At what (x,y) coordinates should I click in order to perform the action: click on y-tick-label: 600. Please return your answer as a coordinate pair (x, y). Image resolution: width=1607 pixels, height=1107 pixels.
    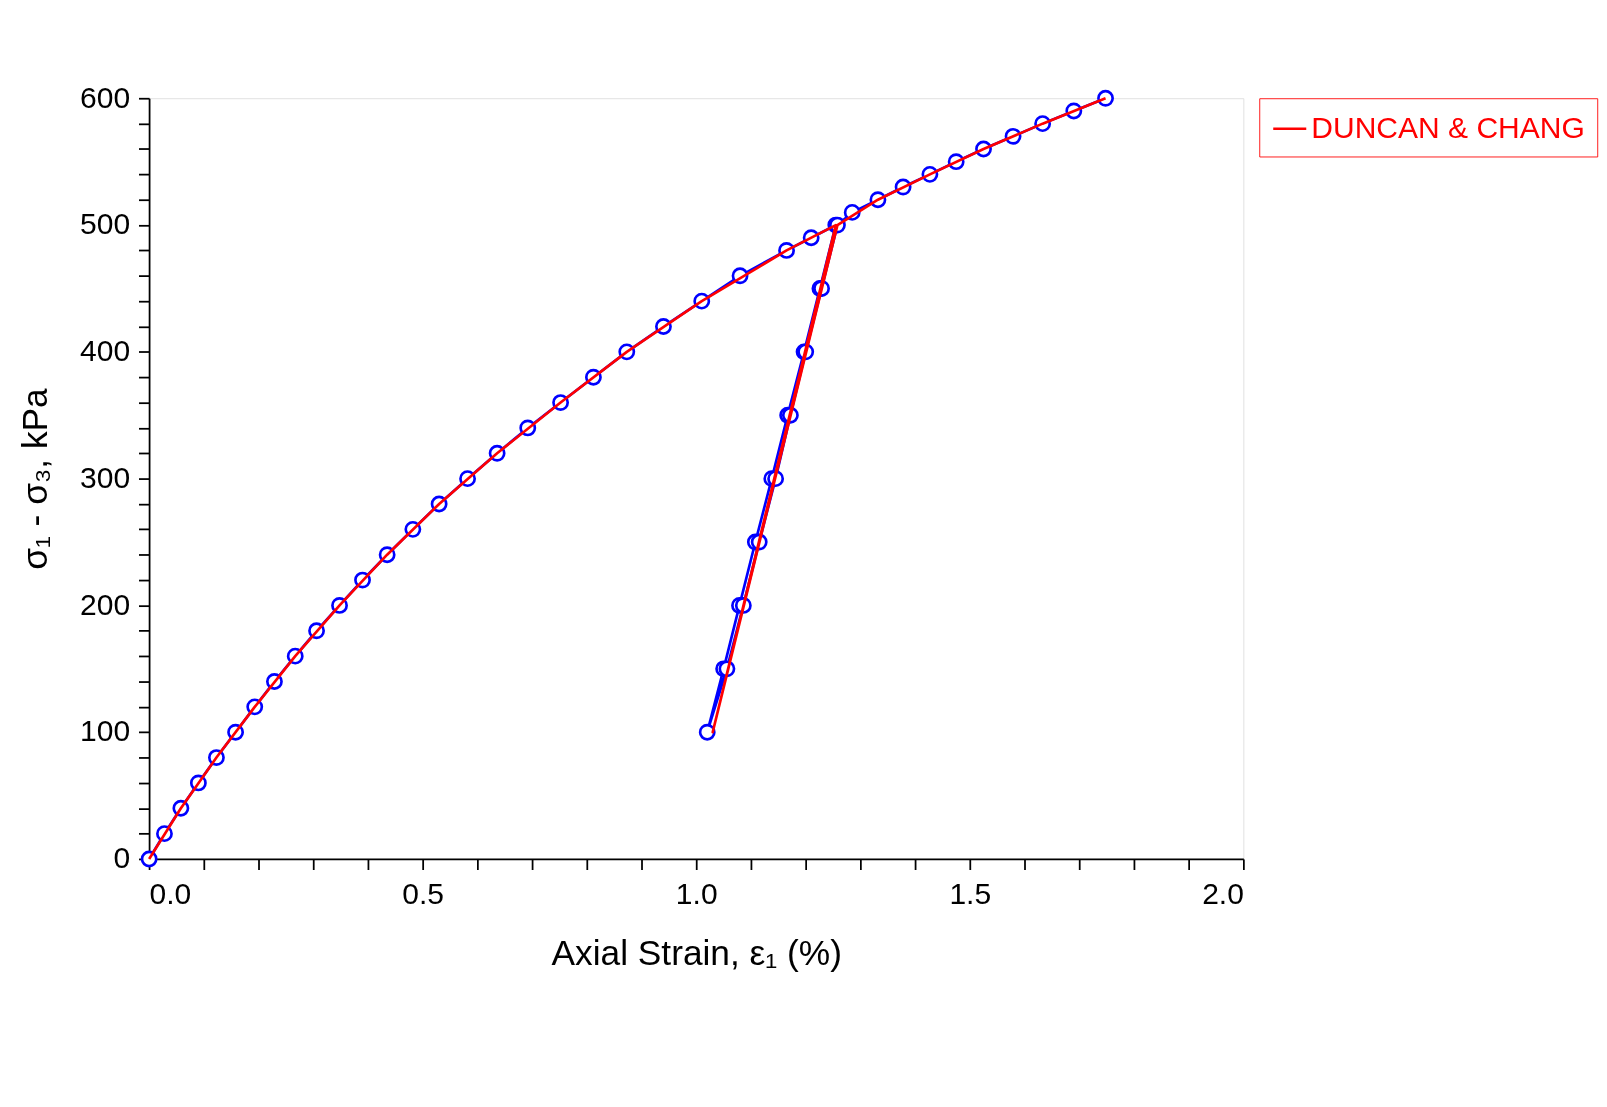
    Looking at the image, I should click on (105, 97).